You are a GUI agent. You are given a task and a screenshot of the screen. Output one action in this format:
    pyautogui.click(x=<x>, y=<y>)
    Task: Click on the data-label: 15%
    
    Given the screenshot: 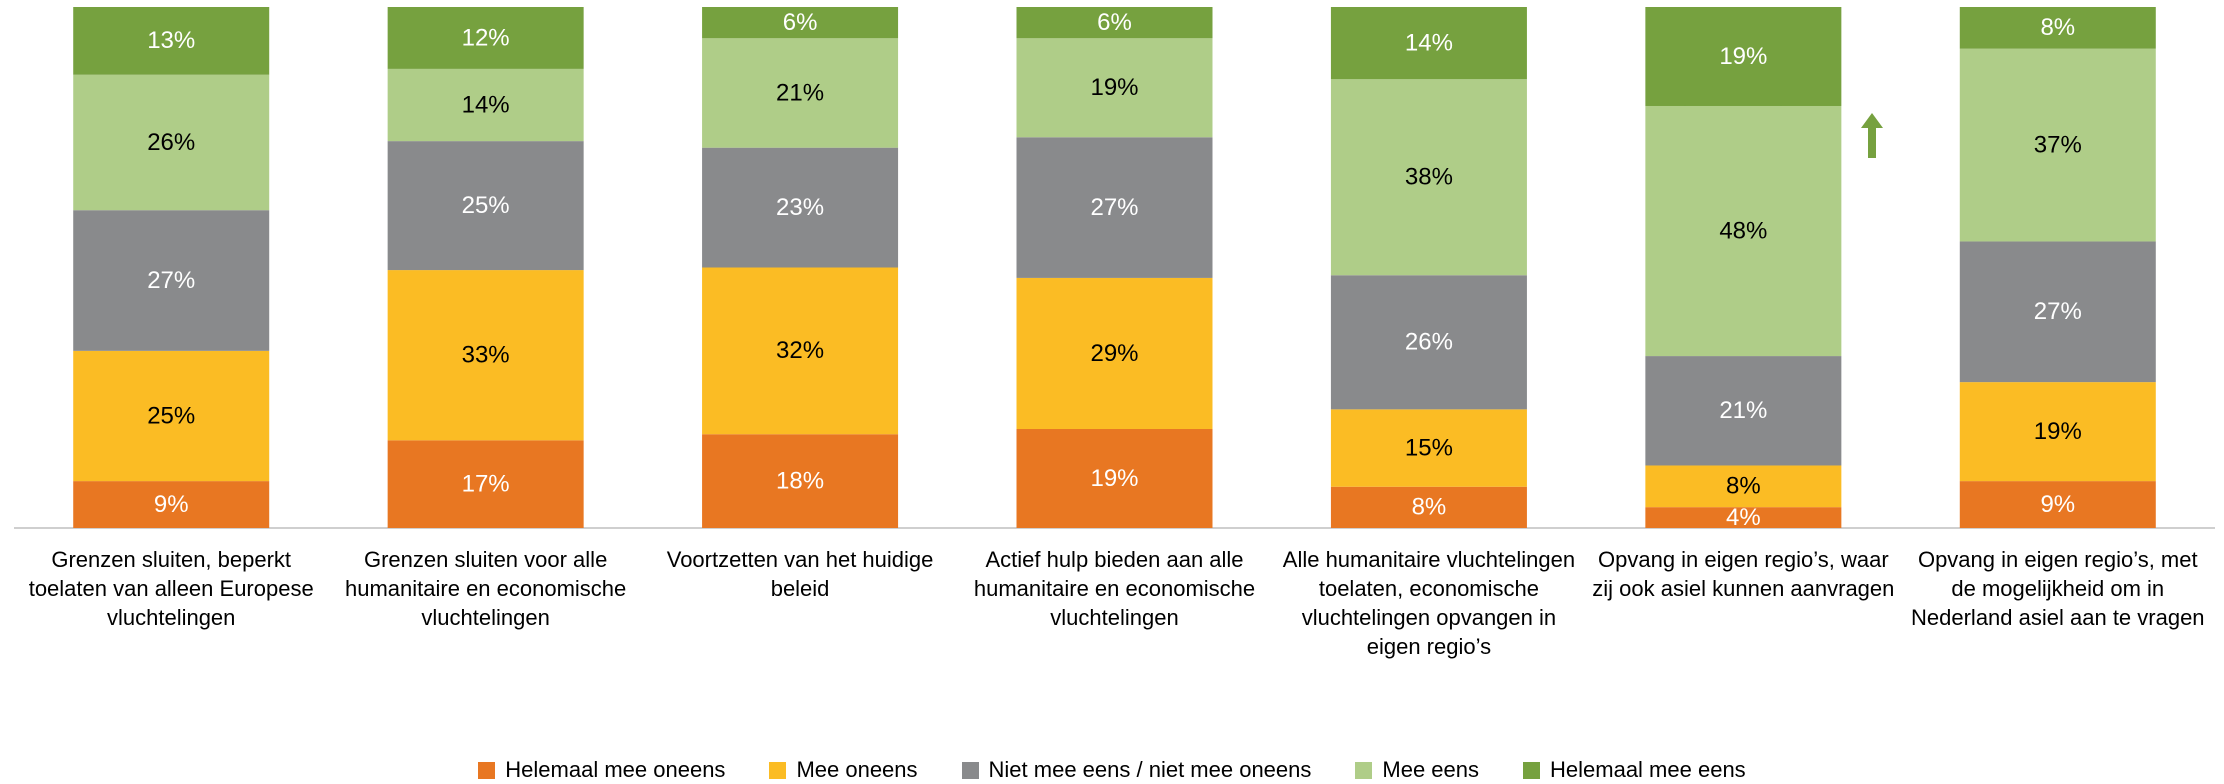 What is the action you would take?
    pyautogui.click(x=1429, y=447)
    